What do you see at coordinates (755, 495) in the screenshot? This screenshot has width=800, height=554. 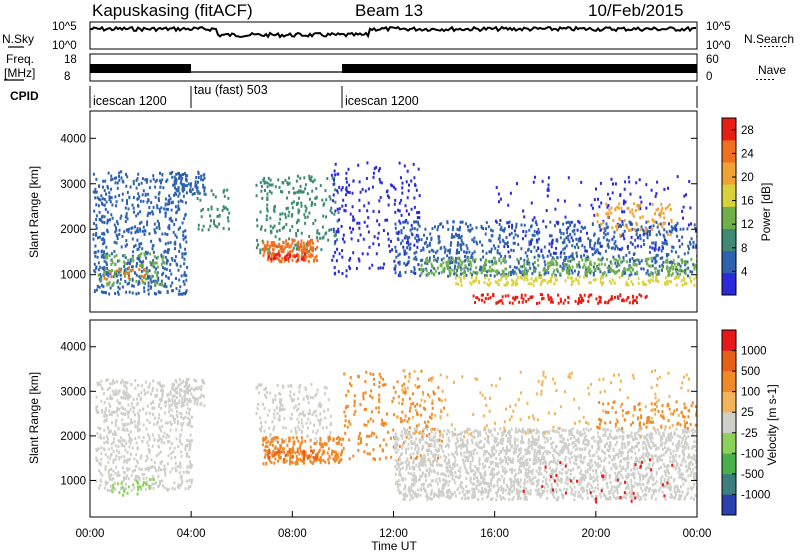 I see `vel-cbar-tick-label-7: -1000` at bounding box center [755, 495].